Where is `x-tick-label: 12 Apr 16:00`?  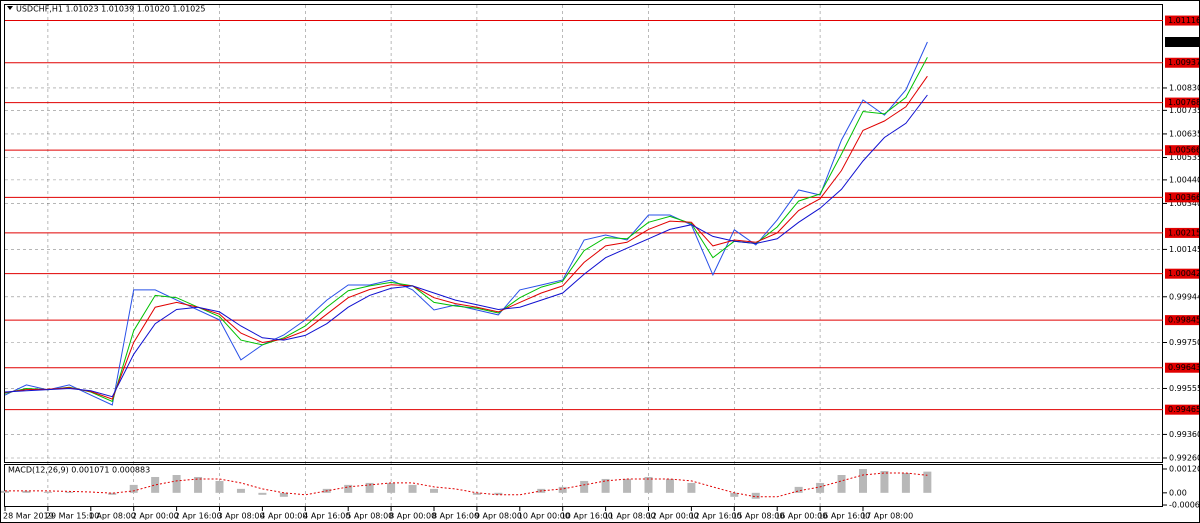 x-tick-label: 12 Apr 16:00 is located at coordinates (715, 516).